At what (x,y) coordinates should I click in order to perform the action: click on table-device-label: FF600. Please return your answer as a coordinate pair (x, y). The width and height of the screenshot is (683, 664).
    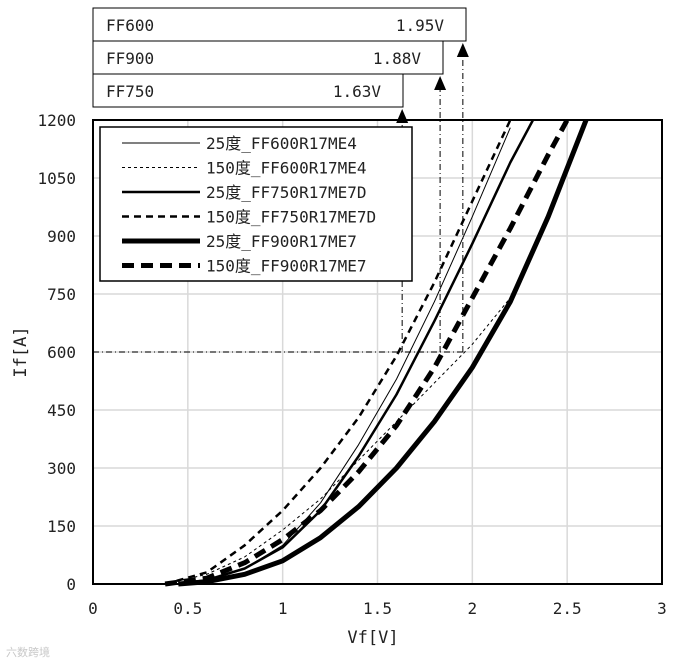
    Looking at the image, I should click on (130, 25).